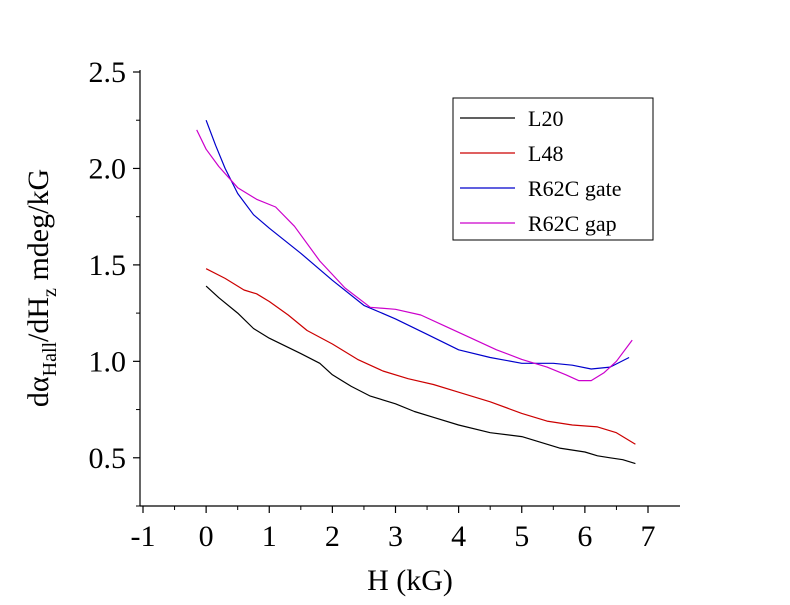 This screenshot has height=605, width=790. I want to click on legend-label-r62c-gap: R62C gap, so click(572, 223).